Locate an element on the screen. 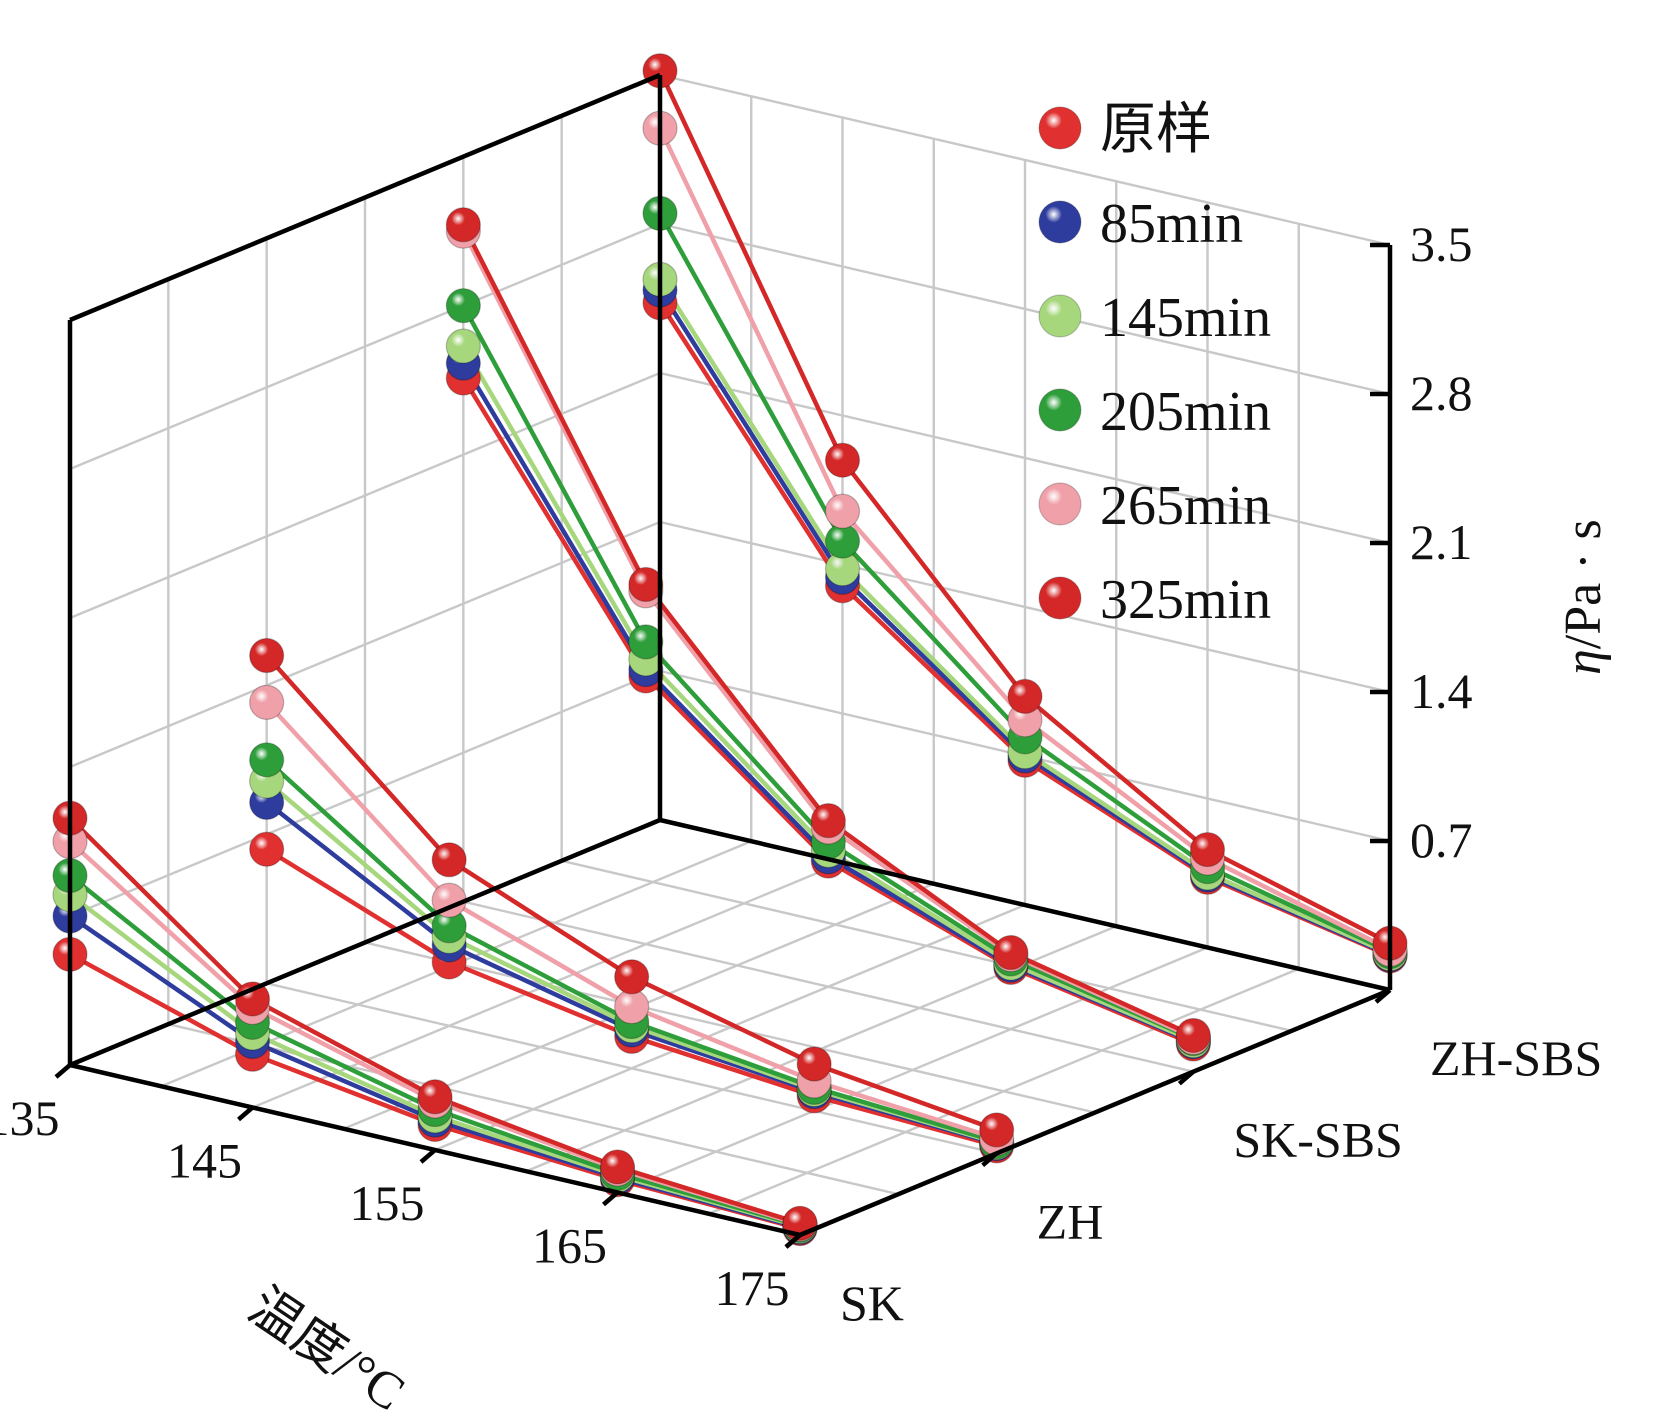  legend-label: 原样 is located at coordinates (1156, 130).